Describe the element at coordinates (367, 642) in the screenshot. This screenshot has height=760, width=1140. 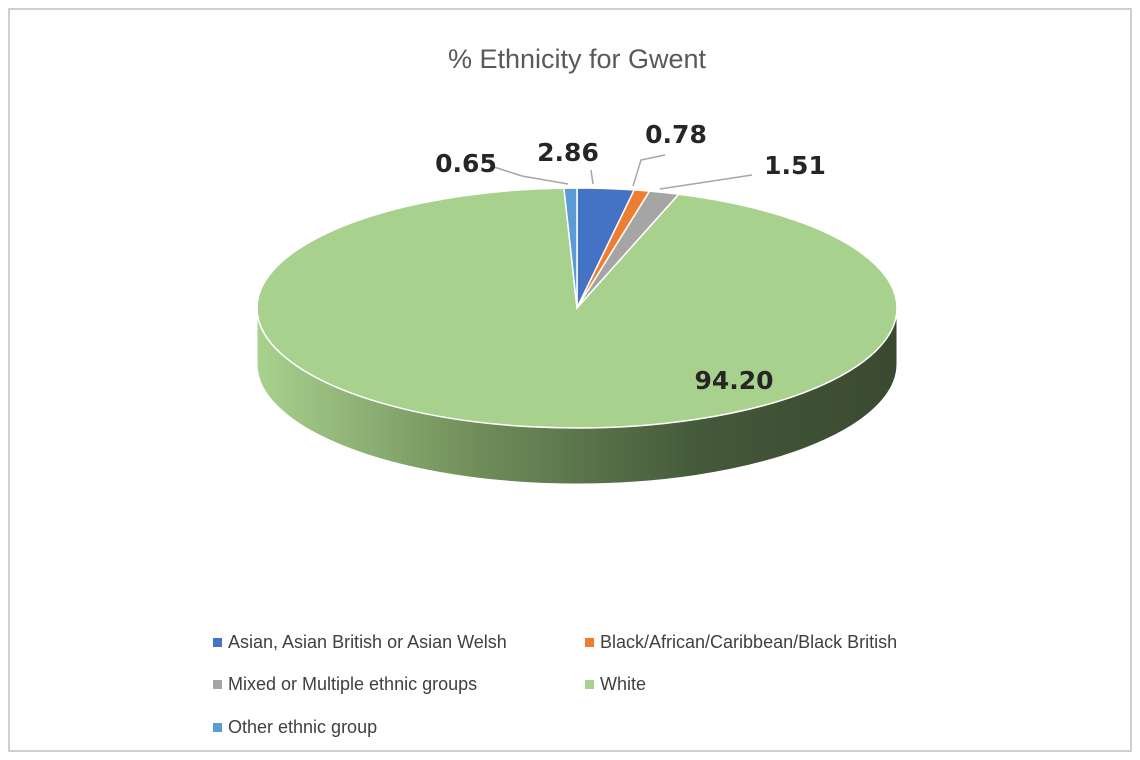
I see `legend-label-asian: Asian, Asian British or Asian Welsh` at that location.